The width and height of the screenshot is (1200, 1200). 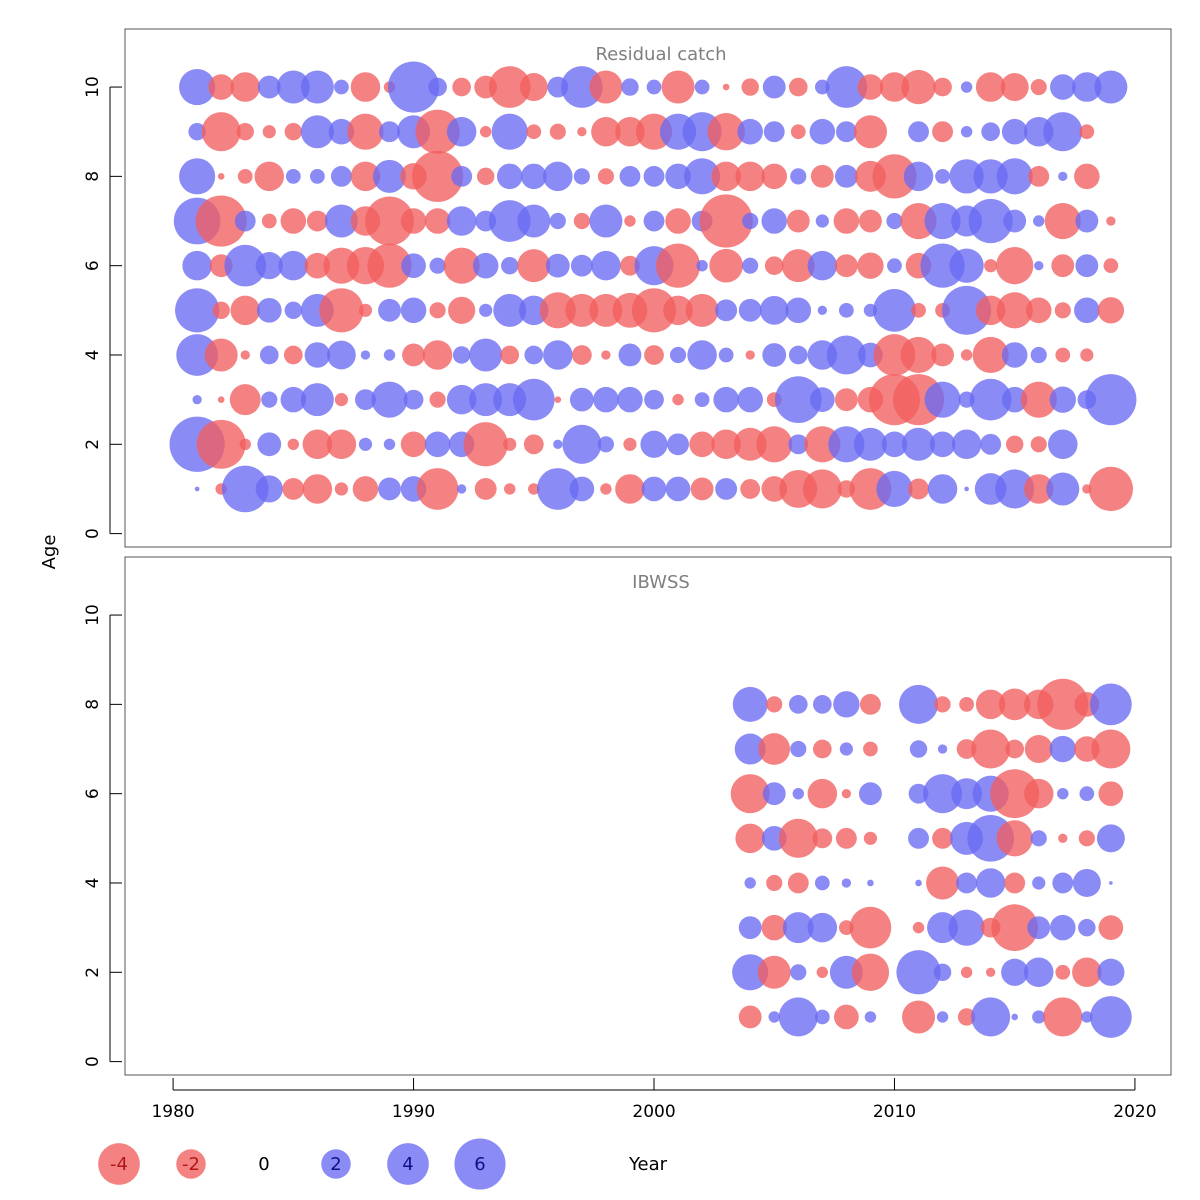 What do you see at coordinates (1134, 1112) in the screenshot?
I see `x-tick-label: 2020` at bounding box center [1134, 1112].